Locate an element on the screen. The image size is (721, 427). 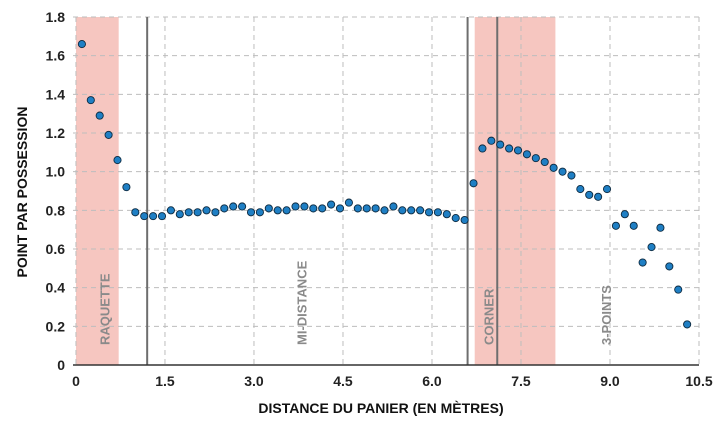
zone-label-1: MI-DISTANCE is located at coordinates (301, 302).